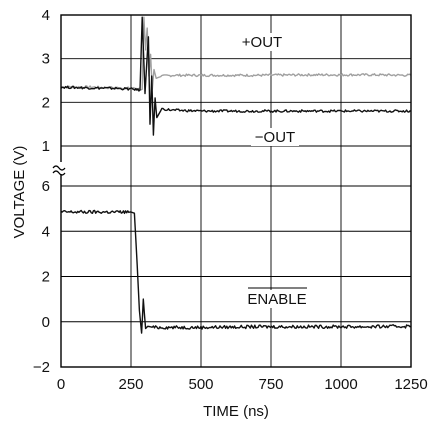 This screenshot has width=432, height=423. I want to click on x-tick-label: 0, so click(61, 384).